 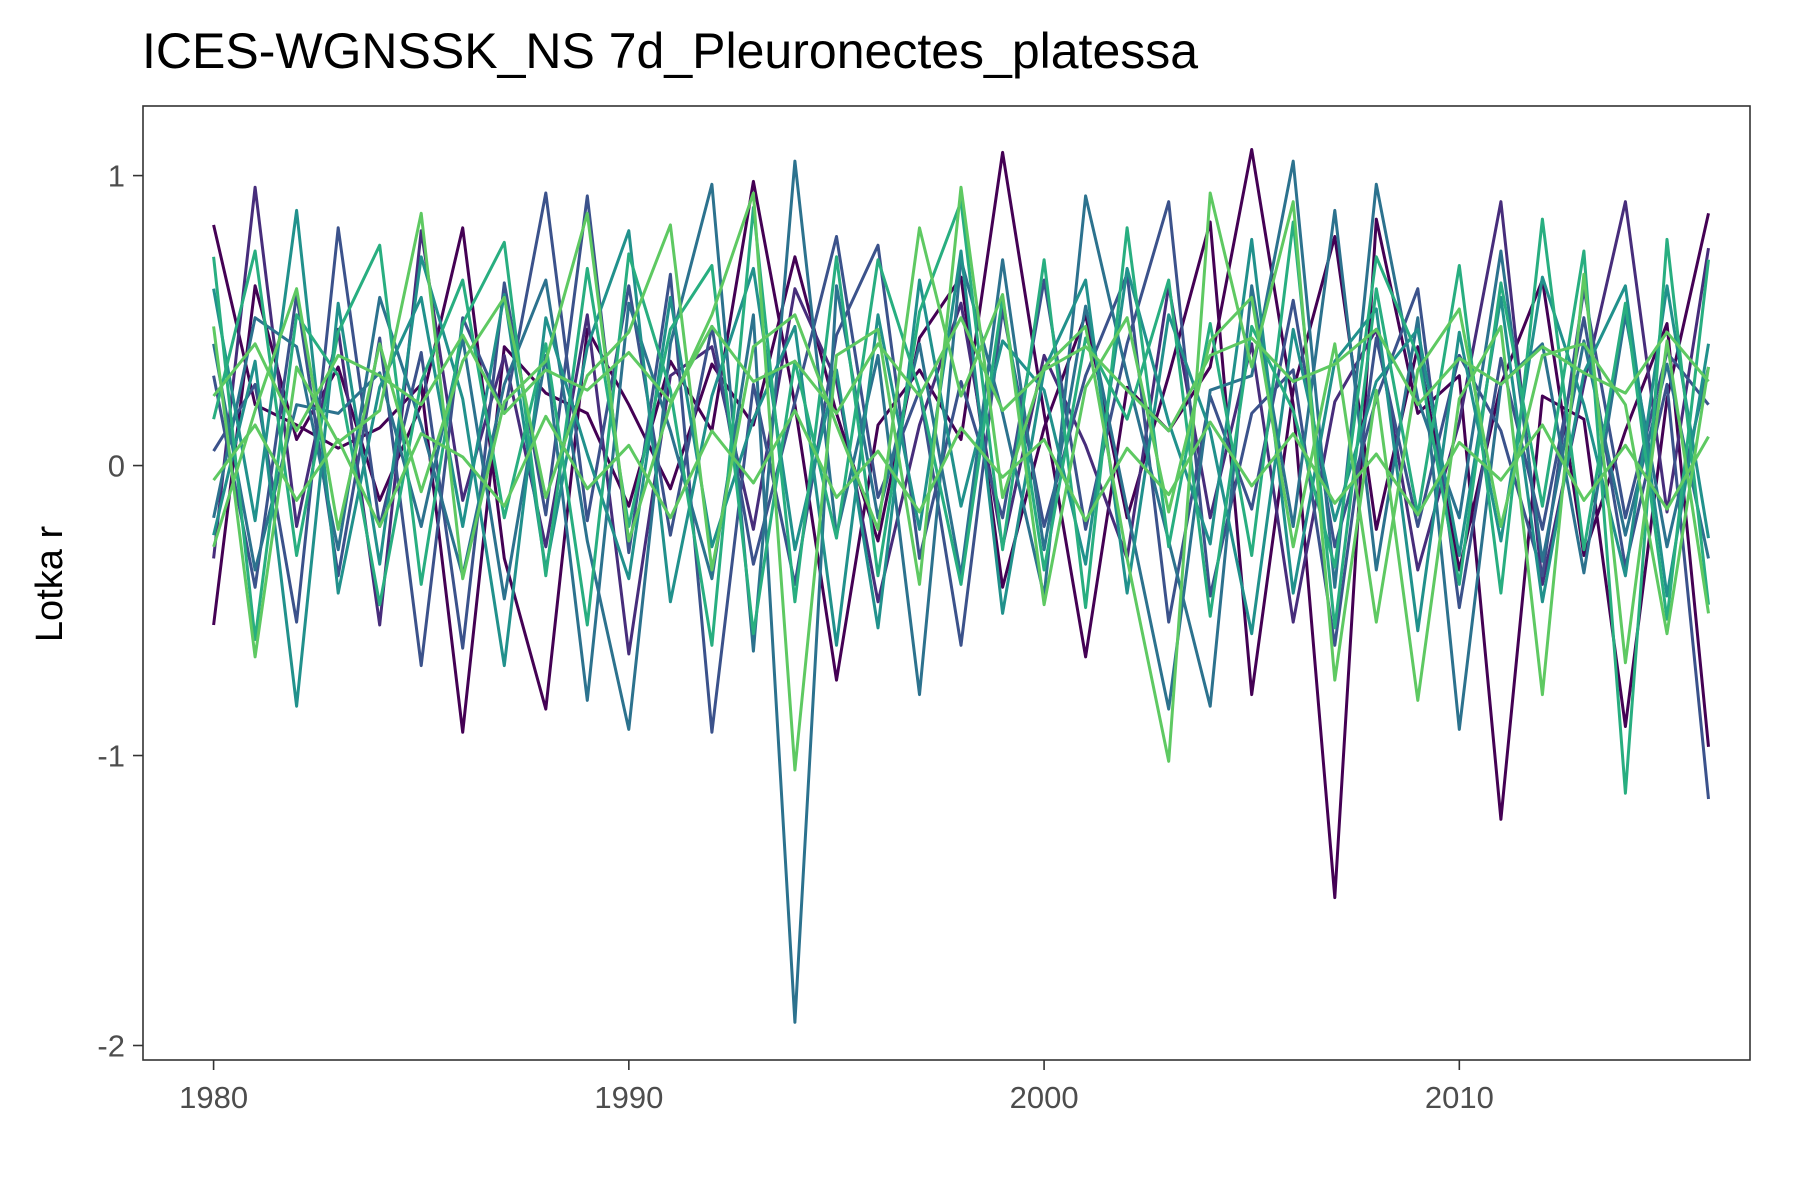 What do you see at coordinates (111, 1046) in the screenshot?
I see `y-tick-label: -2` at bounding box center [111, 1046].